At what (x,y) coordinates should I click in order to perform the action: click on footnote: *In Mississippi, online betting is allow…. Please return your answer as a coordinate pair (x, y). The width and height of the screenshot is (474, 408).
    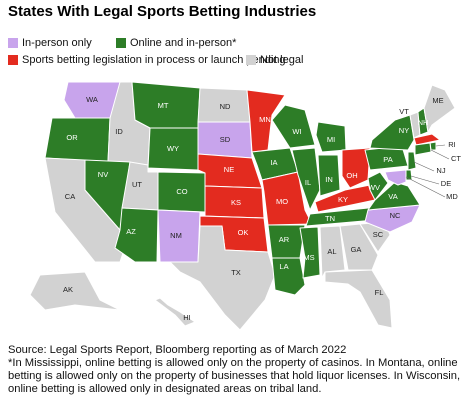
    Looking at the image, I should click on (234, 376).